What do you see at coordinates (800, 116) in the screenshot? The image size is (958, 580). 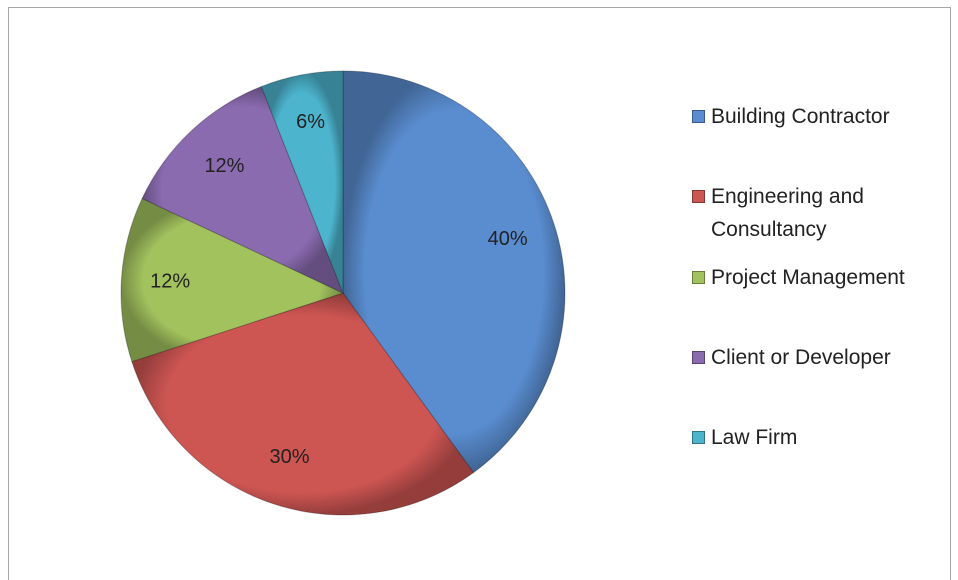 I see `legend-label: Building Contractor` at bounding box center [800, 116].